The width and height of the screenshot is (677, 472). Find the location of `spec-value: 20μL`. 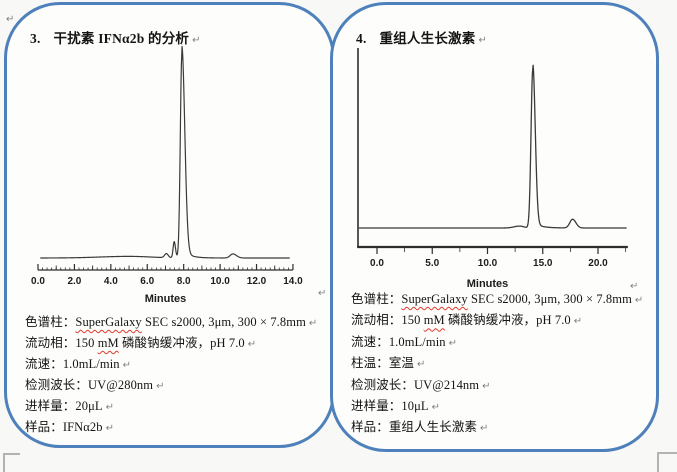

spec-value: 20μL is located at coordinates (89, 406).